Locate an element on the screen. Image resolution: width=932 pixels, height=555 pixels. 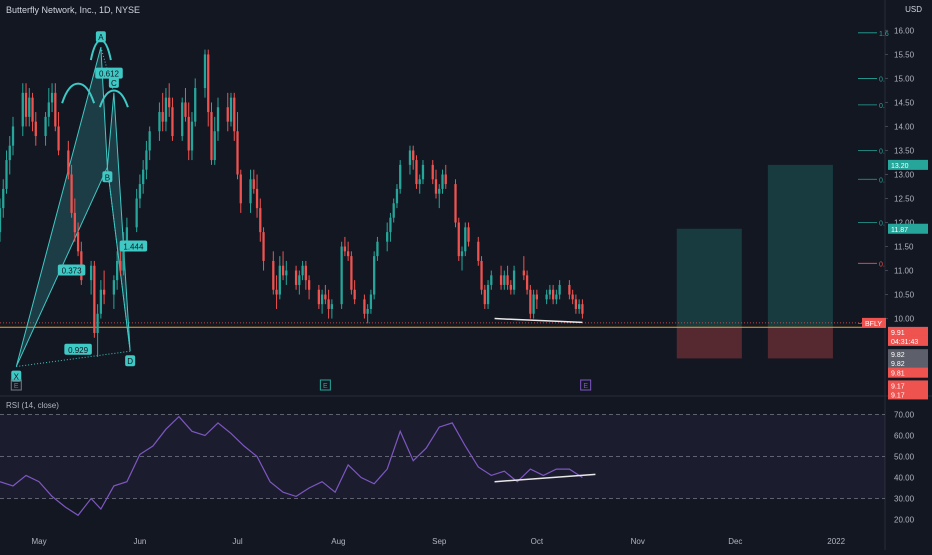
pattern-label: B is located at coordinates (107, 177).